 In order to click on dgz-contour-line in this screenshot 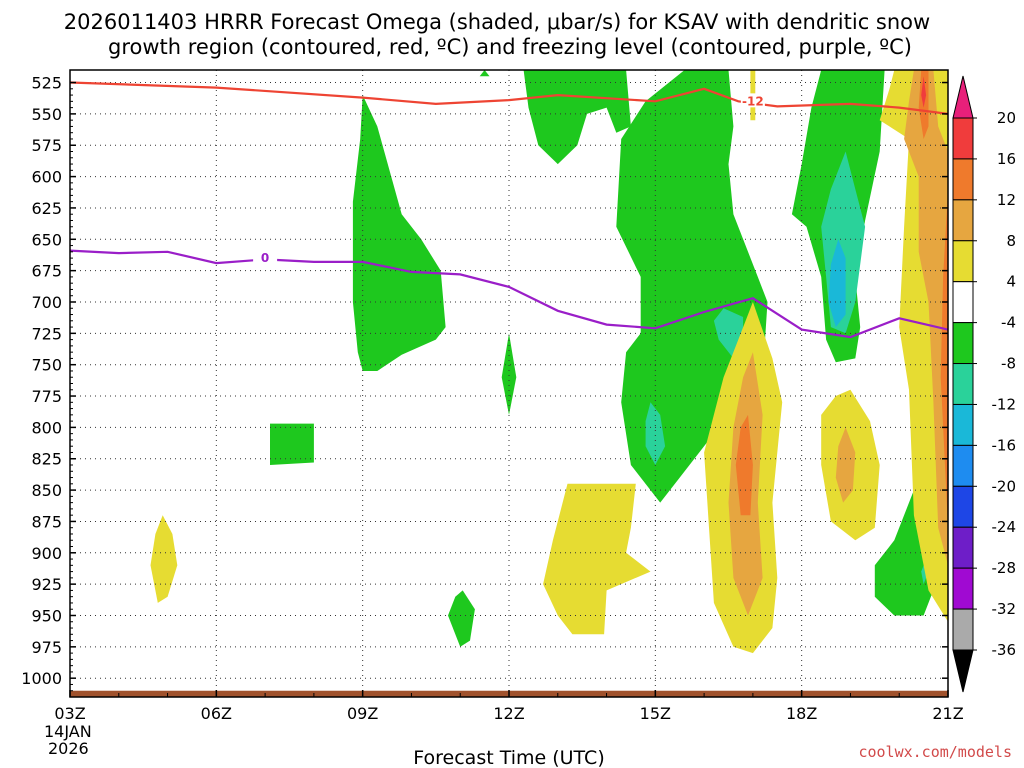, I will do `click(509, 98)`.